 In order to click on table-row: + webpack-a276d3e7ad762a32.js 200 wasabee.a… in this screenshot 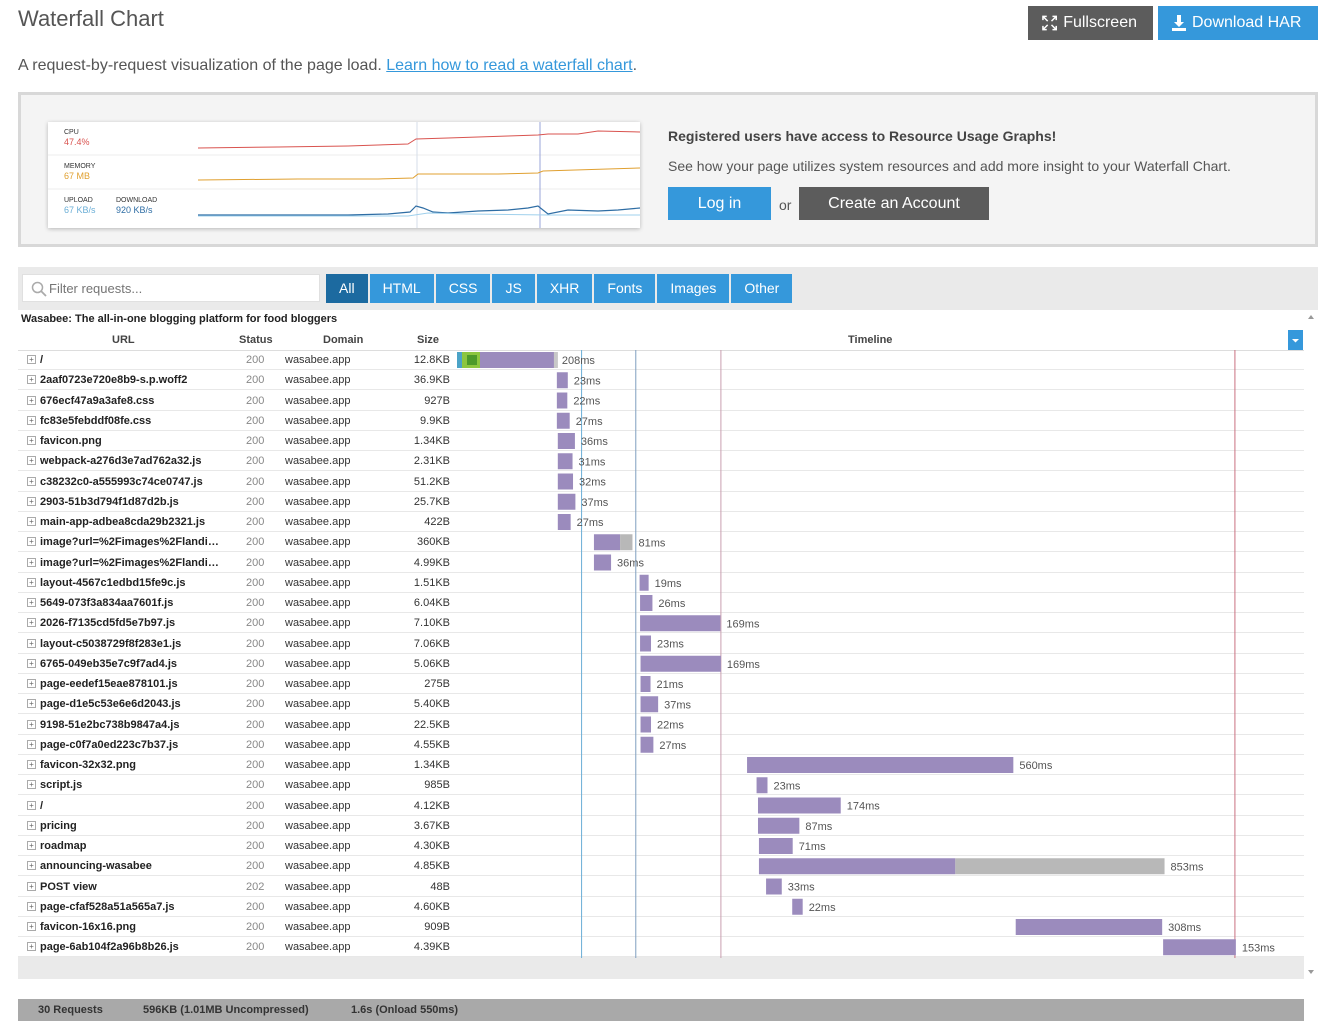, I will do `click(661, 461)`.